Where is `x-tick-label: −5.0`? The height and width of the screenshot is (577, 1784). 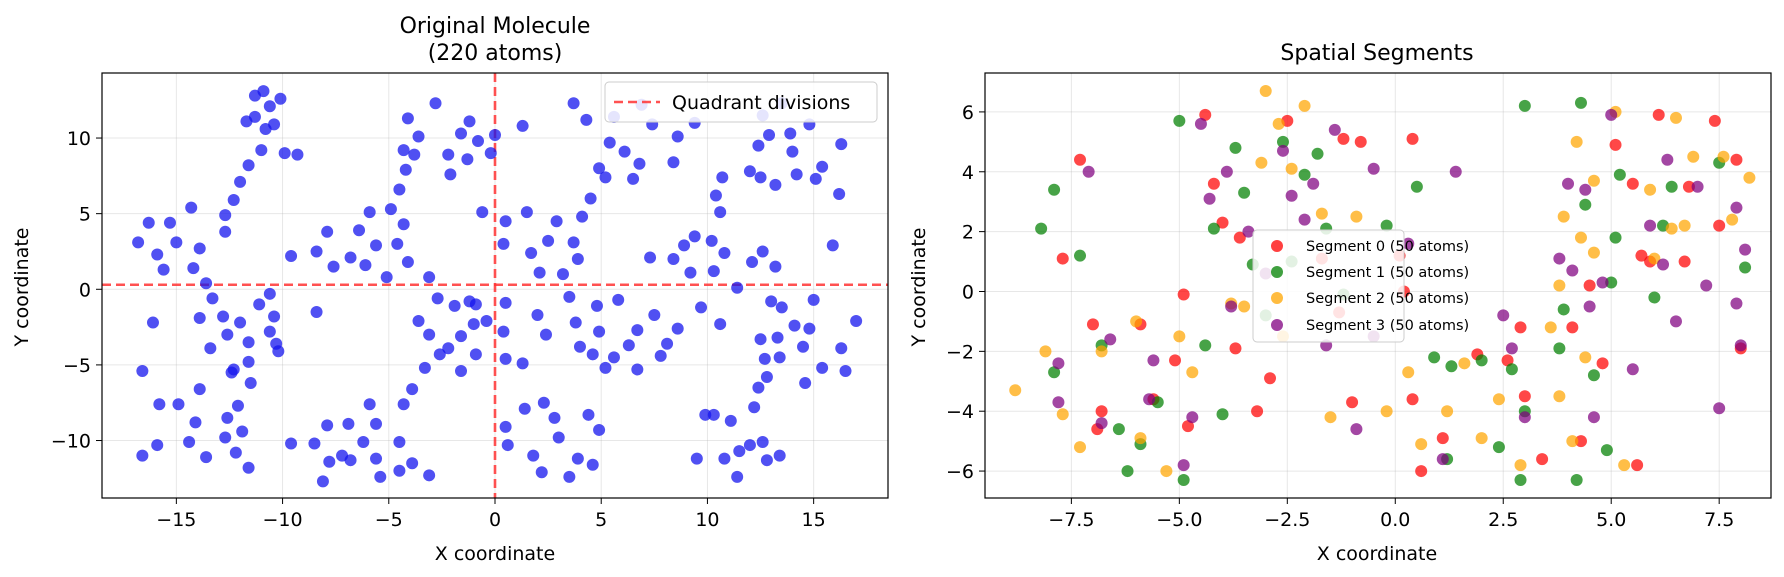
x-tick-label: −5.0 is located at coordinates (1179, 520).